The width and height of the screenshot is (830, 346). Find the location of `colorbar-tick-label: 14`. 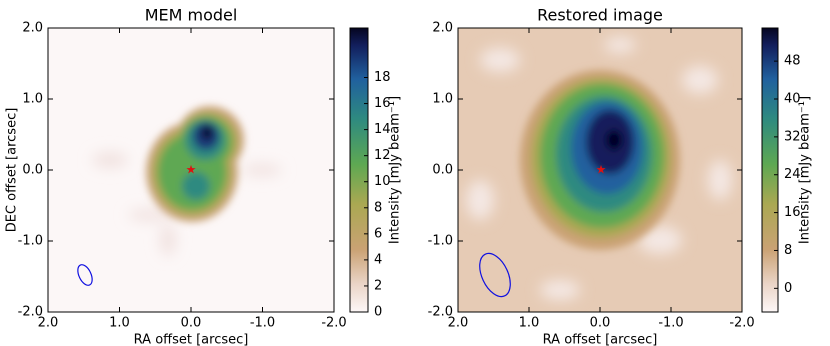

colorbar-tick-label: 14 is located at coordinates (382, 129).